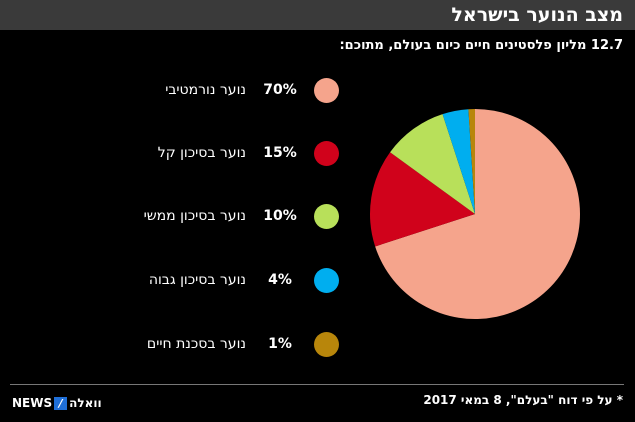 The image size is (635, 422). What do you see at coordinates (248, 153) in the screenshot?
I see `legend-item-light-risk: 15% נוער בסיכון קל` at bounding box center [248, 153].